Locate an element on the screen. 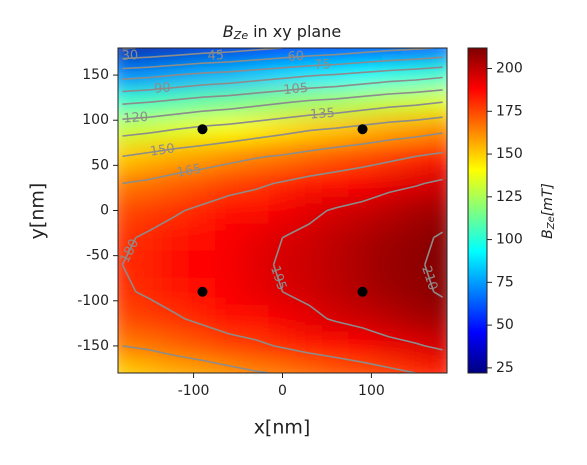 The width and height of the screenshot is (587, 465). colorbar-symbol: B is located at coordinates (548, 234).